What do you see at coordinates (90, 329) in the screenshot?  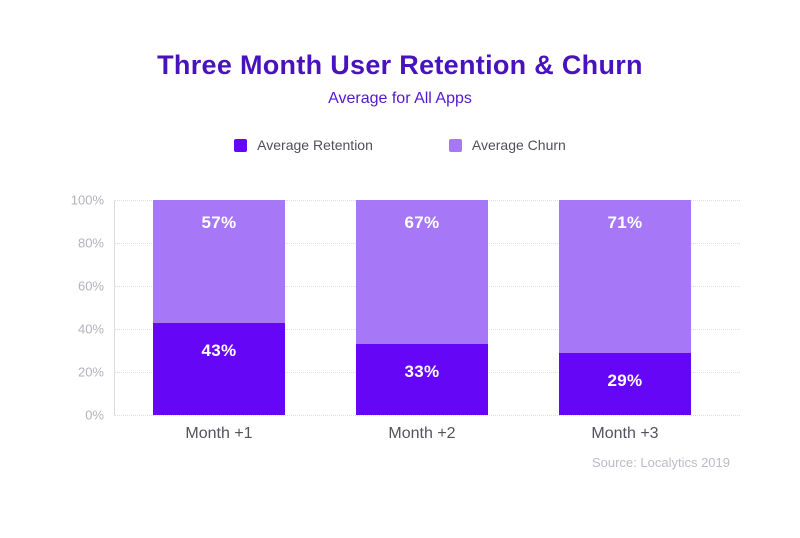 I see `y-tick-40: 40%` at bounding box center [90, 329].